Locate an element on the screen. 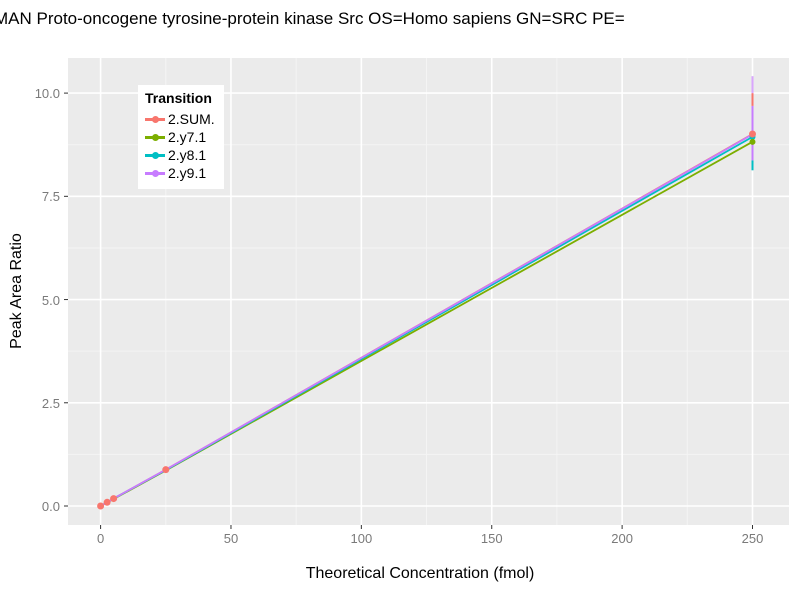 Image resolution: width=800 pixels, height=600 pixels. legend-item-2.SUM.: 2.SUM. is located at coordinates (180, 119).